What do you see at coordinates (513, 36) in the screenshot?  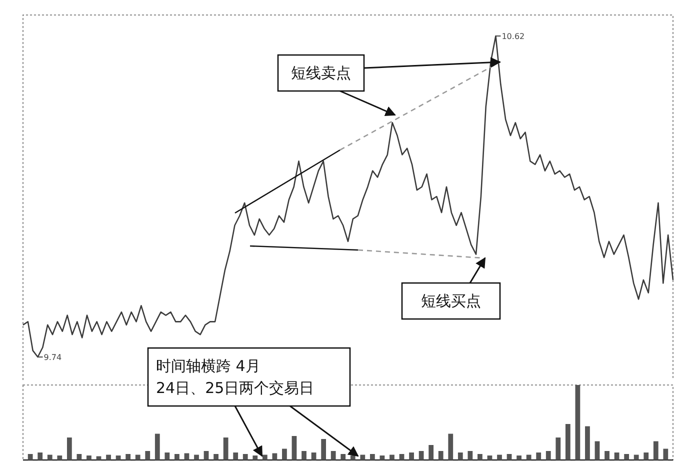 I see `annotation: 10.62` at bounding box center [513, 36].